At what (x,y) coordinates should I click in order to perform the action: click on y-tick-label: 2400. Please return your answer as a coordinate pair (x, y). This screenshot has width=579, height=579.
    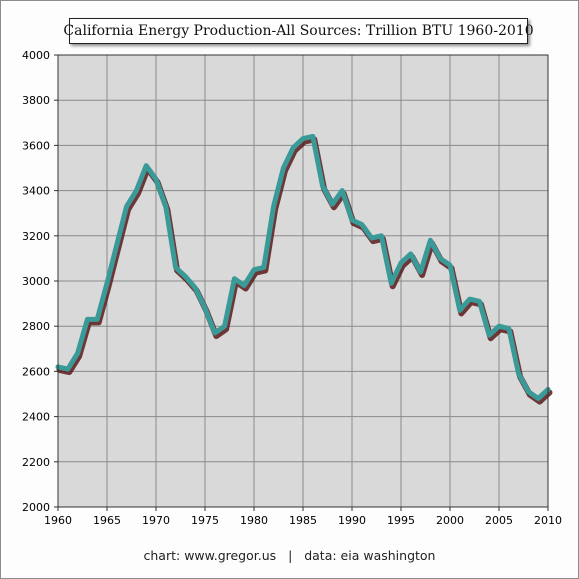
    Looking at the image, I should click on (36, 417).